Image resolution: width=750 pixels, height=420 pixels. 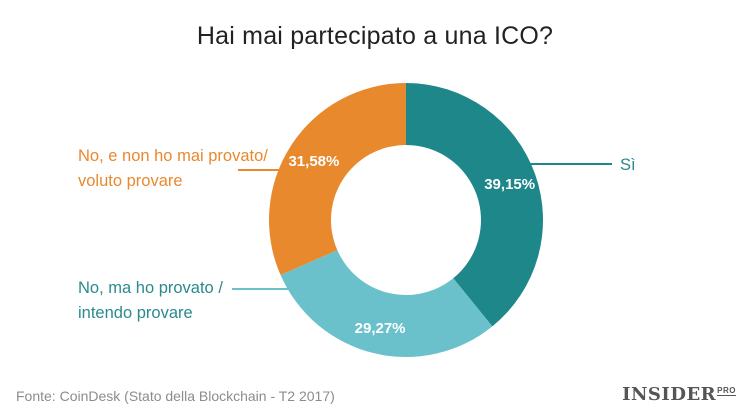 What do you see at coordinates (628, 165) in the screenshot?
I see `legend-label-si: Sì` at bounding box center [628, 165].